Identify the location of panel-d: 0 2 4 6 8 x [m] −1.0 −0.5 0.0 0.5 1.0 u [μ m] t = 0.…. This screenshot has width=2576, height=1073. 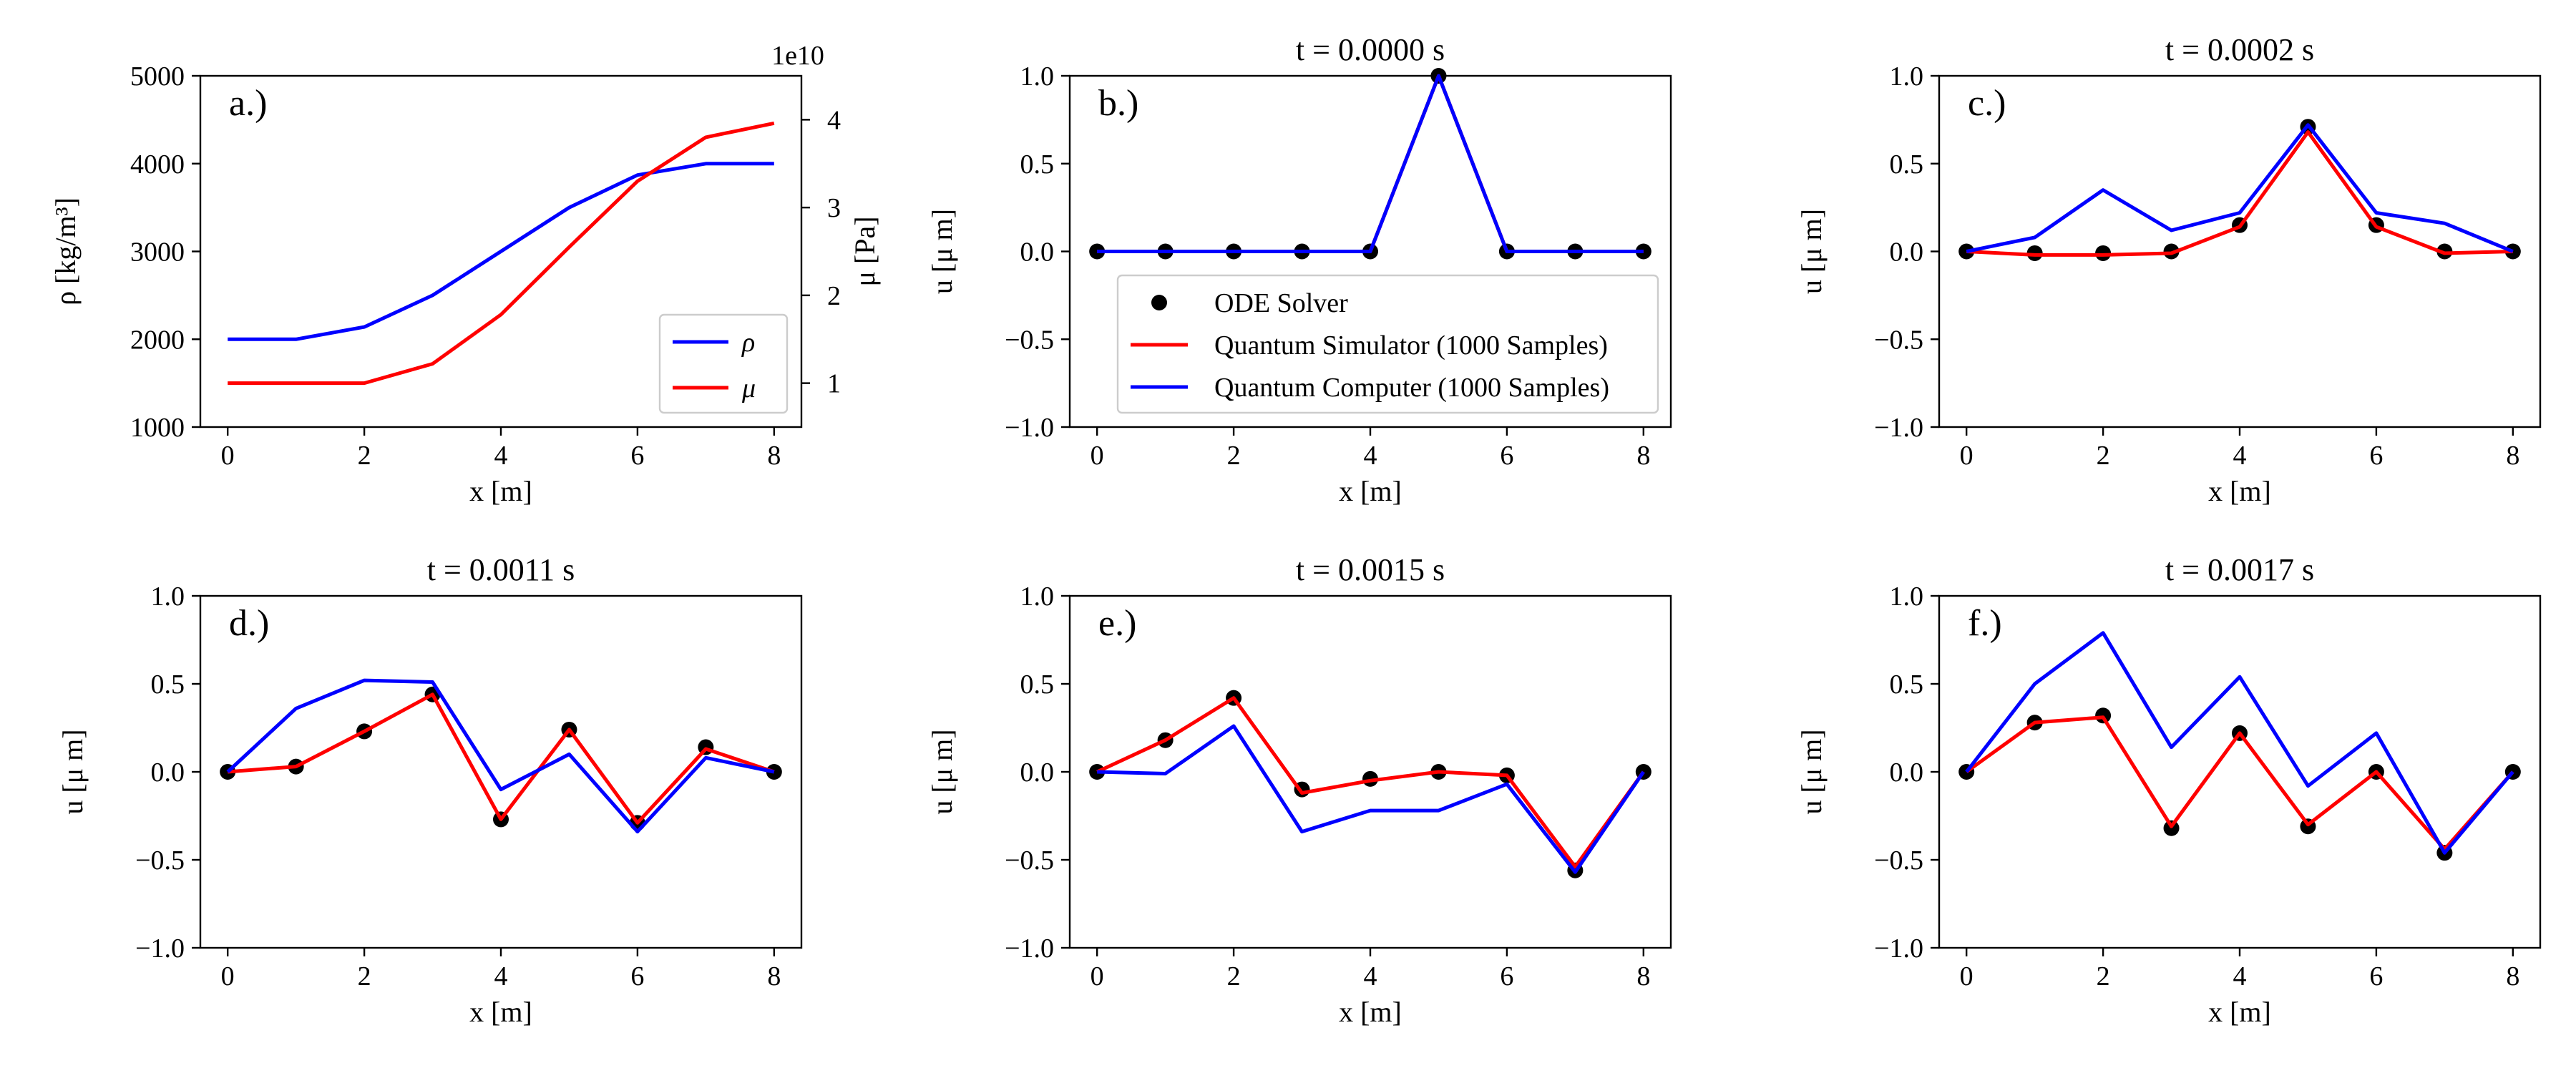
(430, 790).